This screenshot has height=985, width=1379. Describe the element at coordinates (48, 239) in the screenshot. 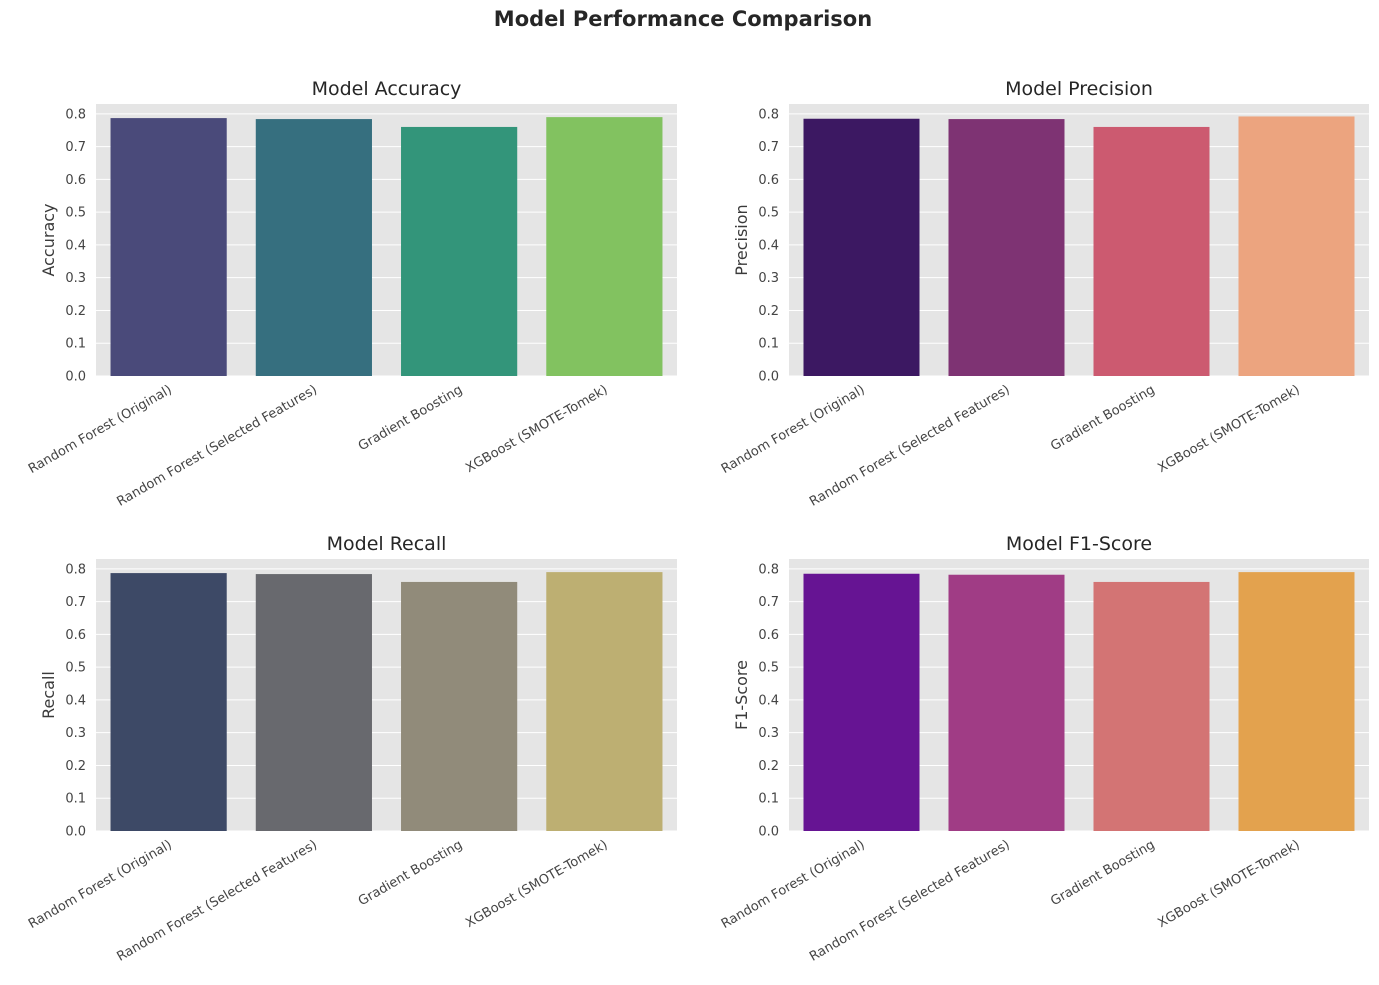

I see `y-axis-label: Accuracy` at that location.